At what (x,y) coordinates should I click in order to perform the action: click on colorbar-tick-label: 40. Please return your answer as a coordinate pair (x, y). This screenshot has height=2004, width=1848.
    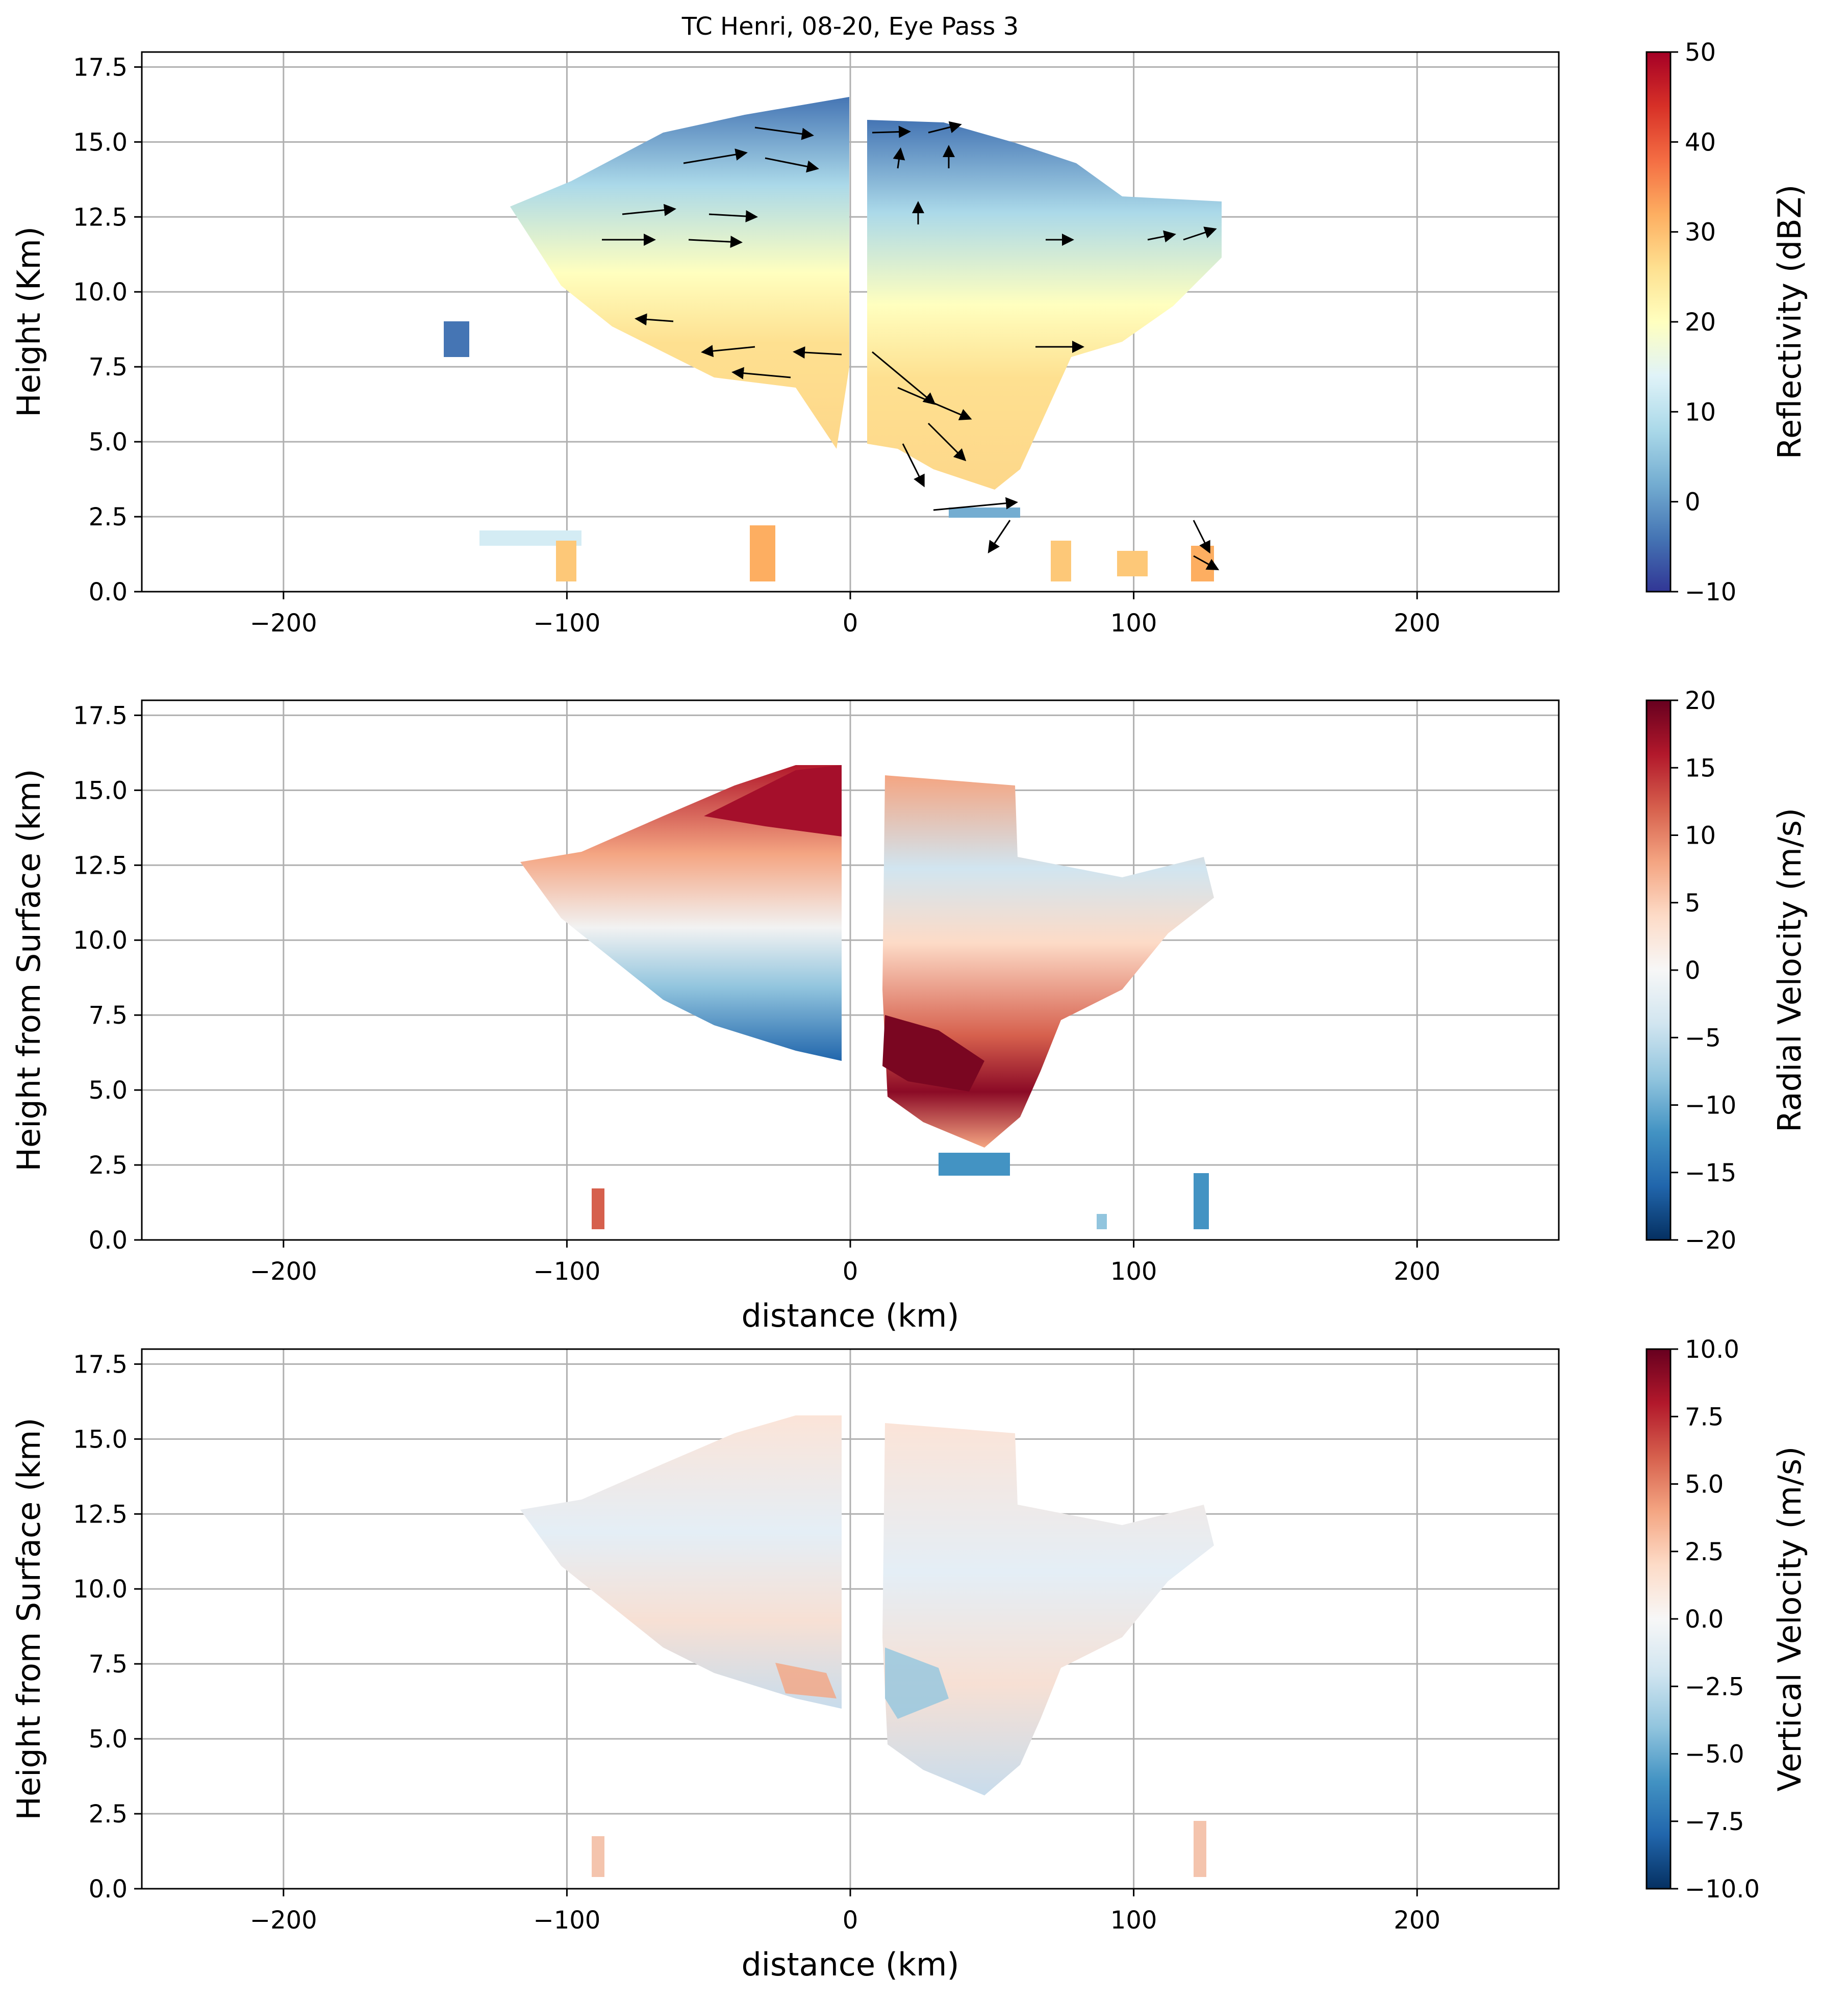
    Looking at the image, I should click on (1701, 142).